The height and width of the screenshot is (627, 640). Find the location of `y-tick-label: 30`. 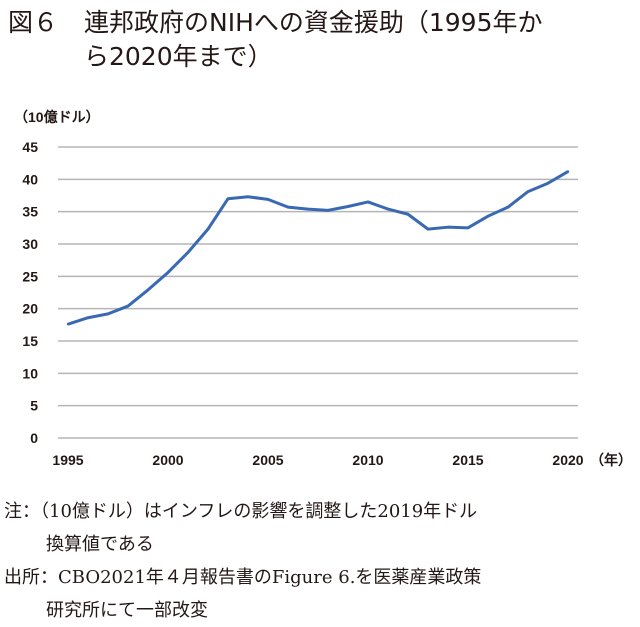

y-tick-label: 30 is located at coordinates (30, 244).